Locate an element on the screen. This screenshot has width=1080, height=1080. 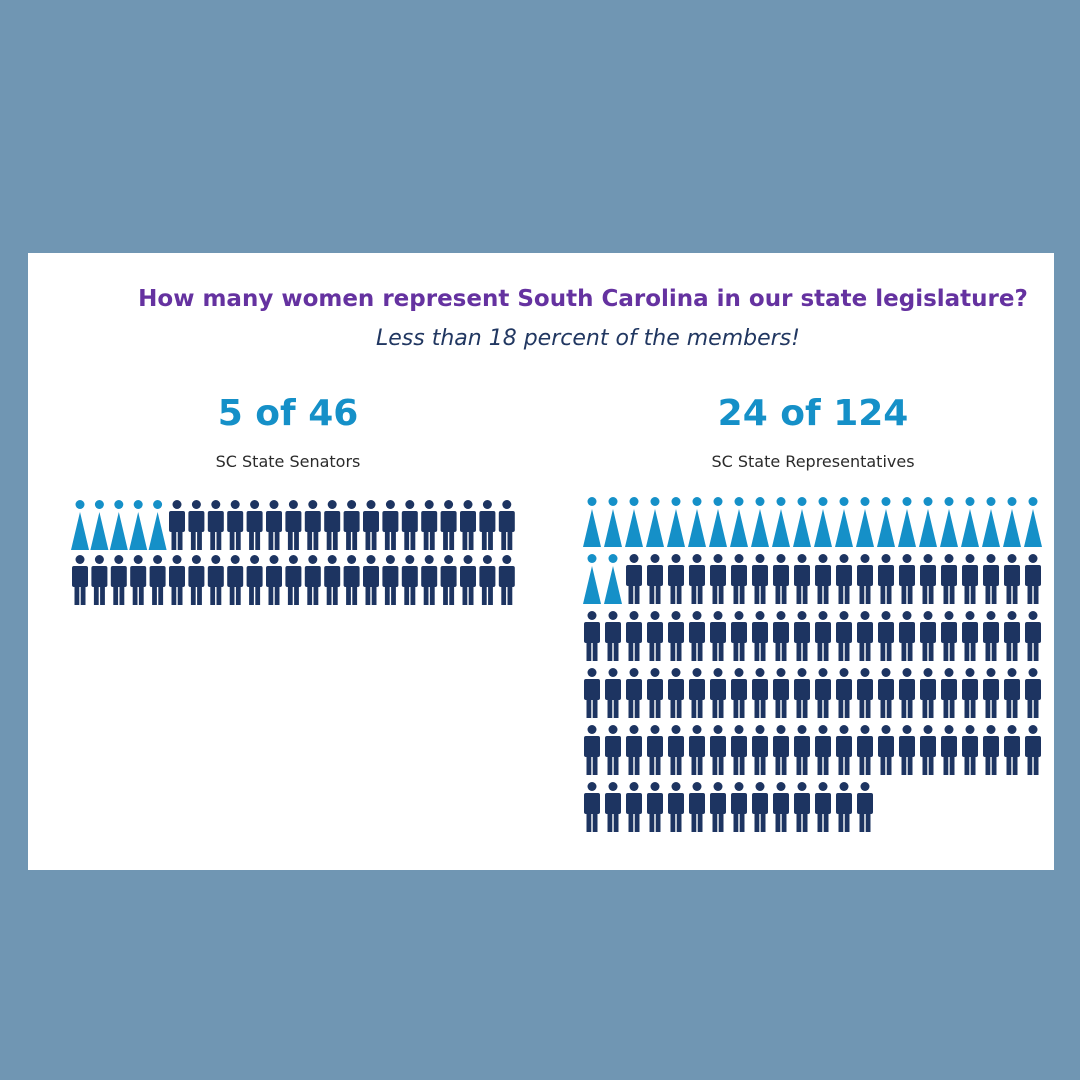
senators-label: SC State Senators is located at coordinates (288, 461).